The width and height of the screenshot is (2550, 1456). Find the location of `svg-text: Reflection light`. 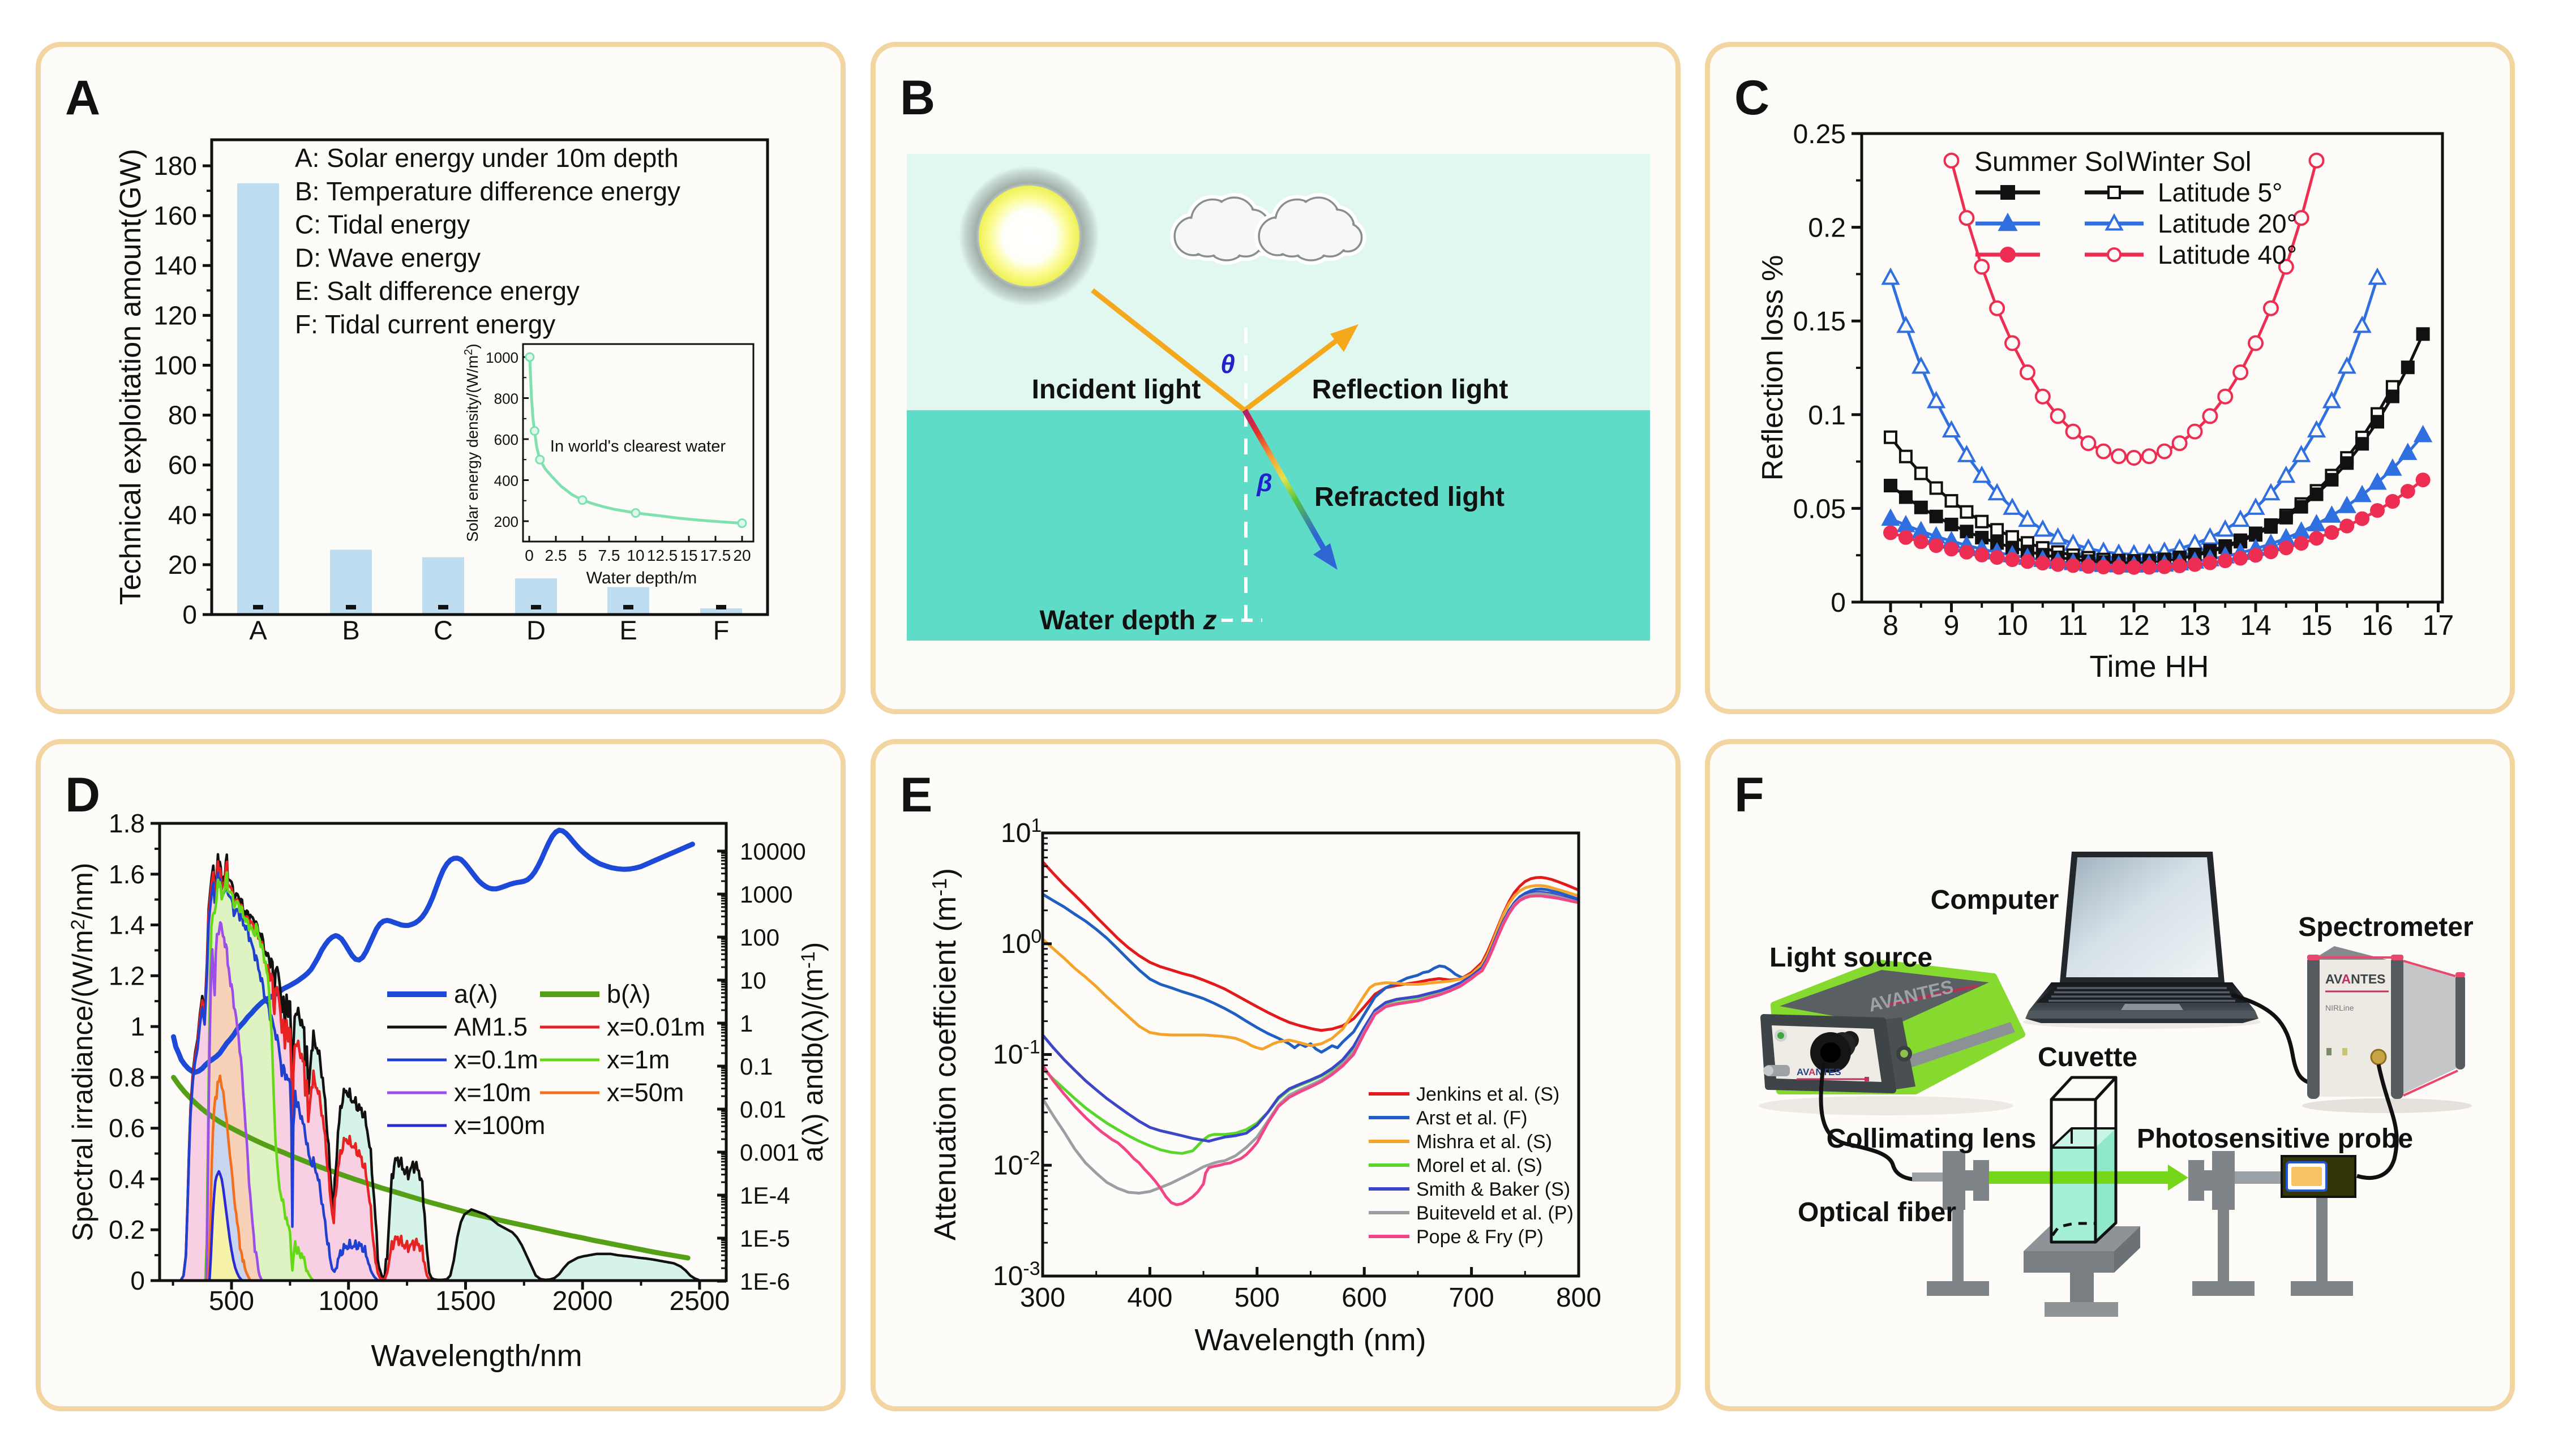

svg-text: Reflection light is located at coordinates (1410, 390).